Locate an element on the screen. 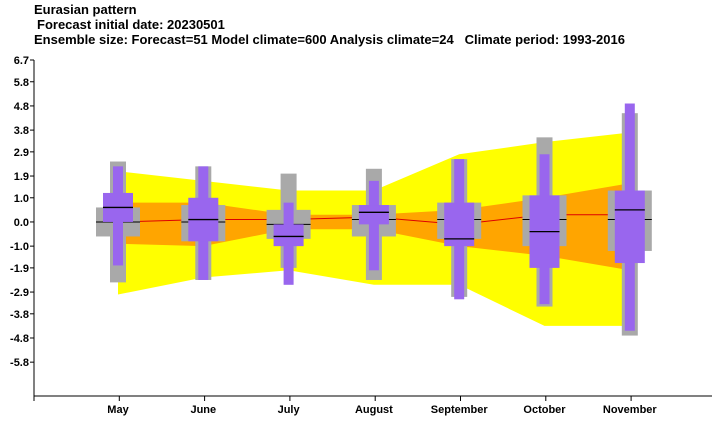 Image resolution: width=719 pixels, height=421 pixels. y-tick-label: 0.0 is located at coordinates (21, 223).